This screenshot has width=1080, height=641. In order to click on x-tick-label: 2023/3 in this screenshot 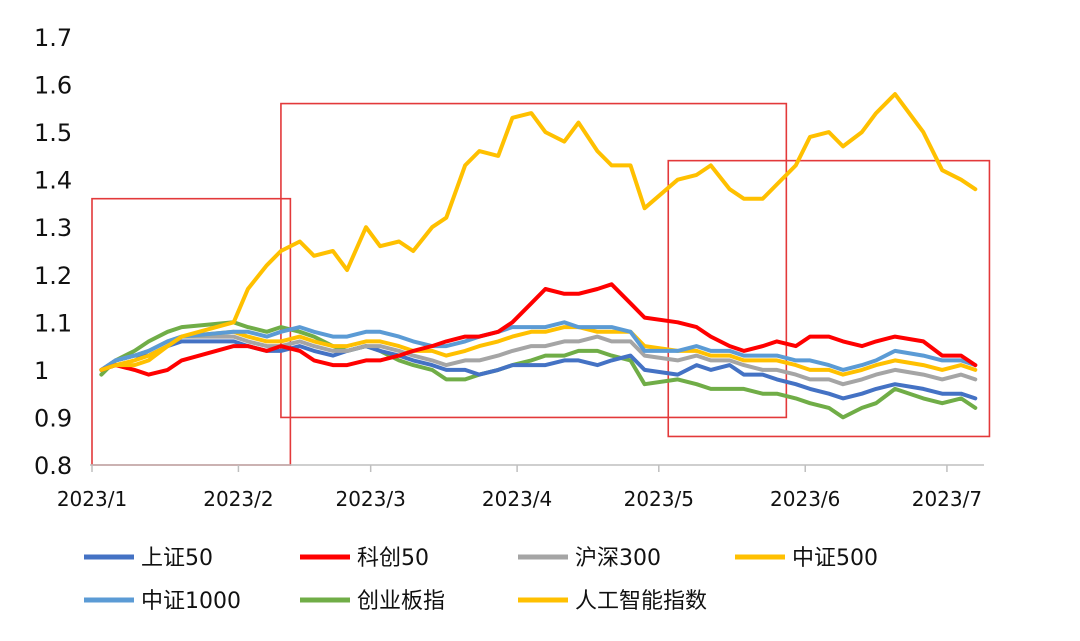, I will do `click(370, 499)`.